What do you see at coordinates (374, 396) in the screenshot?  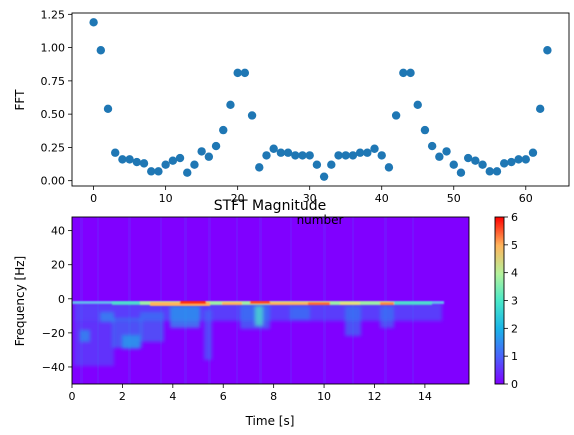 I see `heatmap-x-tick-label: 12` at bounding box center [374, 396].